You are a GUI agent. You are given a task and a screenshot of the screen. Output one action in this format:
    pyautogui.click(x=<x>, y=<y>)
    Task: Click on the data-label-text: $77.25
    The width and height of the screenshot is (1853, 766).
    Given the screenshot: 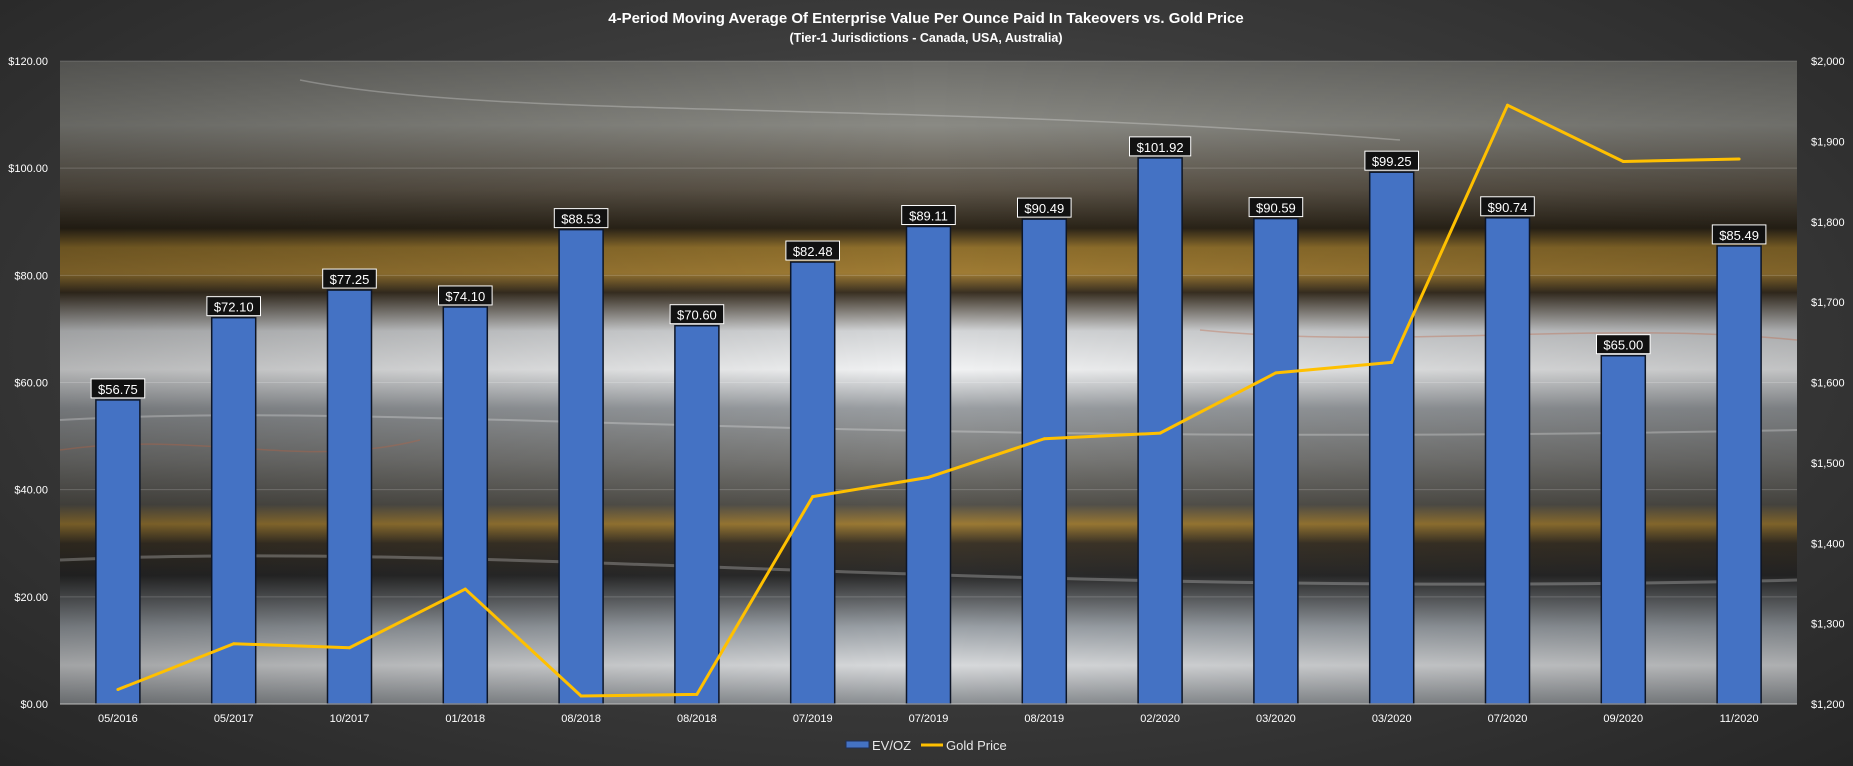 What is the action you would take?
    pyautogui.click(x=350, y=279)
    